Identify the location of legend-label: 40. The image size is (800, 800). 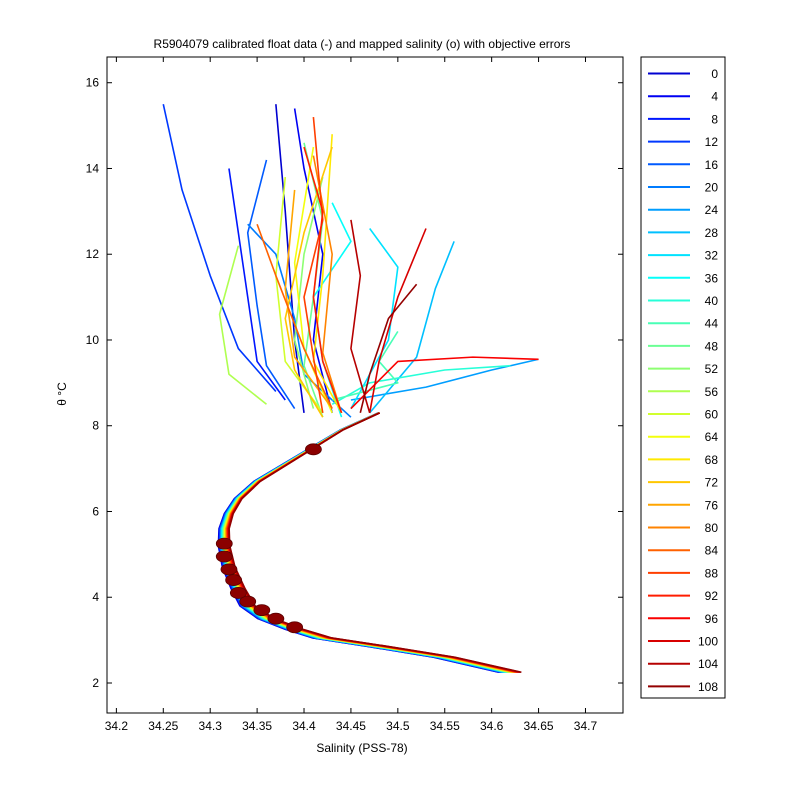
(712, 301).